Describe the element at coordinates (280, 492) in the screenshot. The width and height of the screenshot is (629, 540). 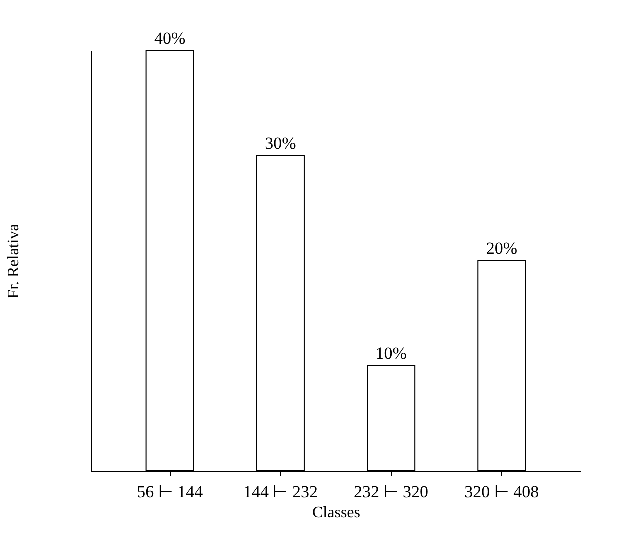
I see `x-tick-label: 144 ⊢ 232` at that location.